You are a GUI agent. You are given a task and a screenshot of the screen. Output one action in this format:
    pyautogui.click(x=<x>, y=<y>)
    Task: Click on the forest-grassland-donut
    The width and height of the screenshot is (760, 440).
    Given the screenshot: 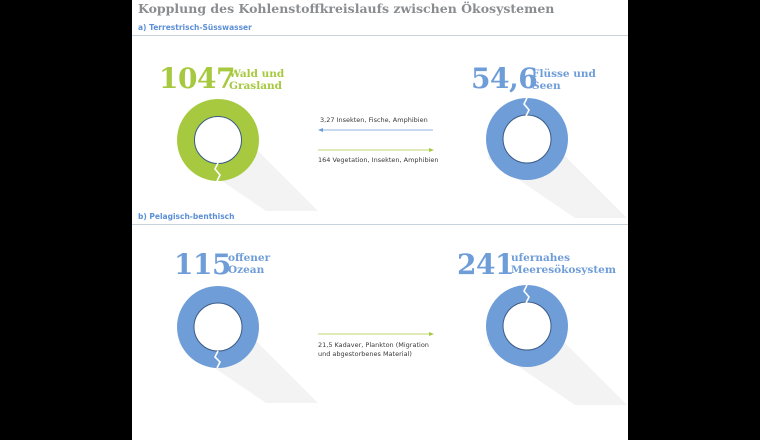 What is the action you would take?
    pyautogui.click(x=247, y=155)
    